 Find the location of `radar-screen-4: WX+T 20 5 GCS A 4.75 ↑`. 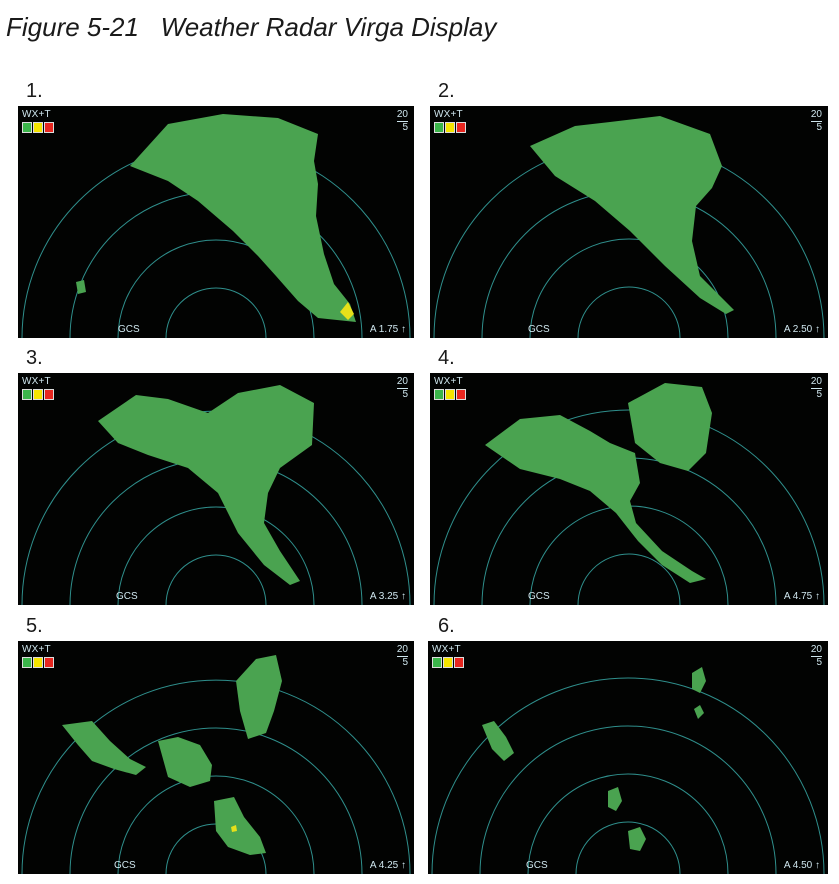

radar-screen-4: WX+T 20 5 GCS A 4.75 ↑ is located at coordinates (629, 489).